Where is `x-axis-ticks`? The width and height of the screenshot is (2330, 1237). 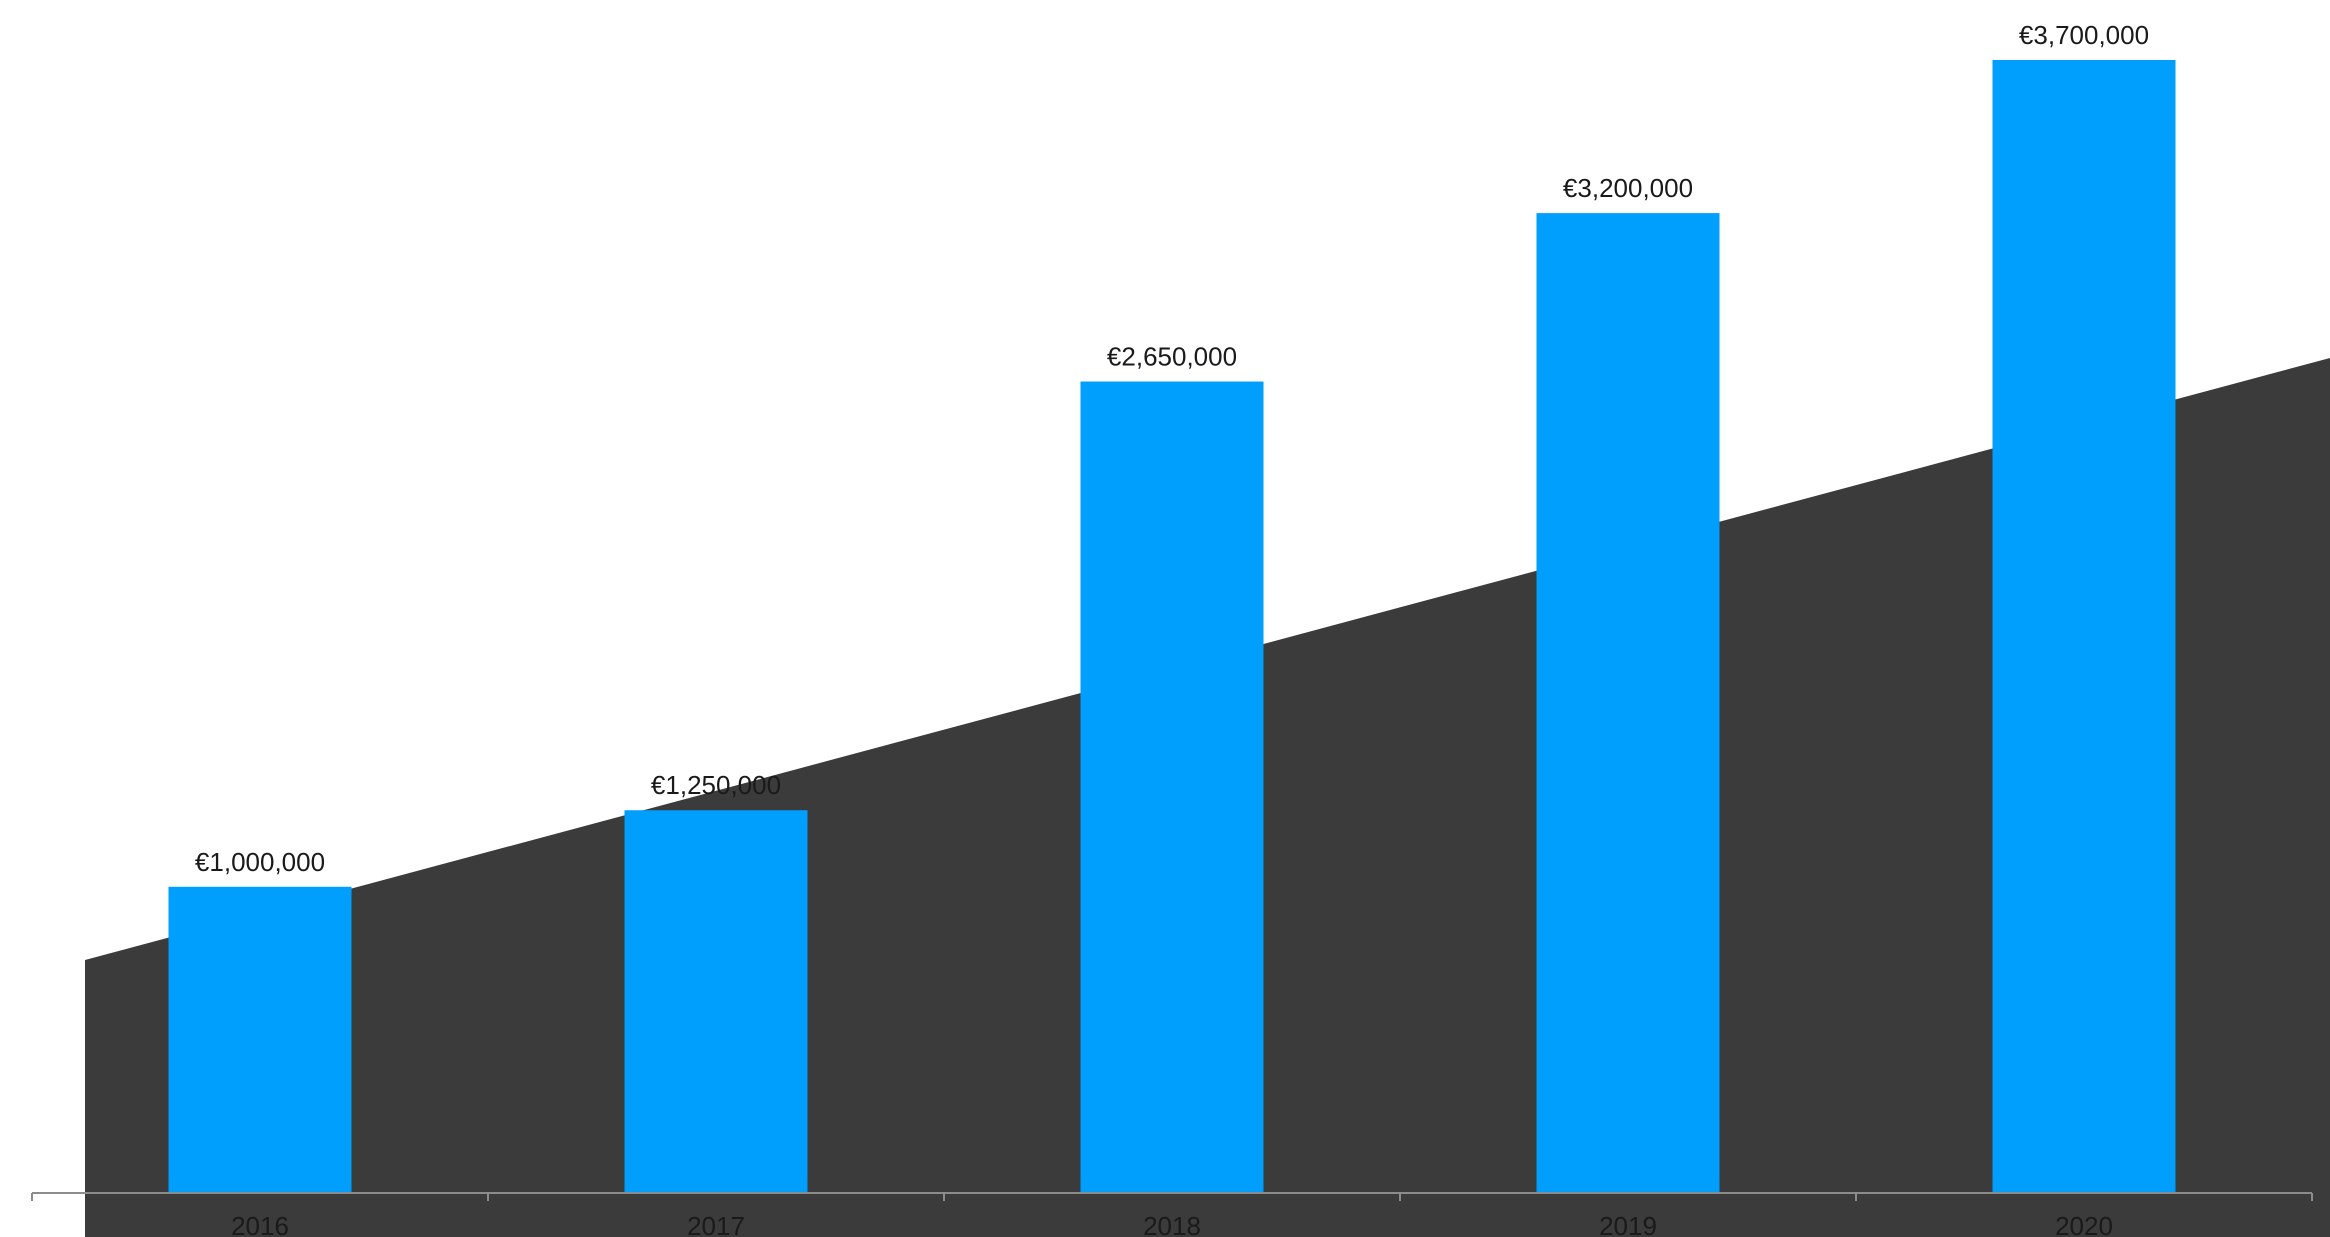
x-axis-ticks is located at coordinates (1172, 1197).